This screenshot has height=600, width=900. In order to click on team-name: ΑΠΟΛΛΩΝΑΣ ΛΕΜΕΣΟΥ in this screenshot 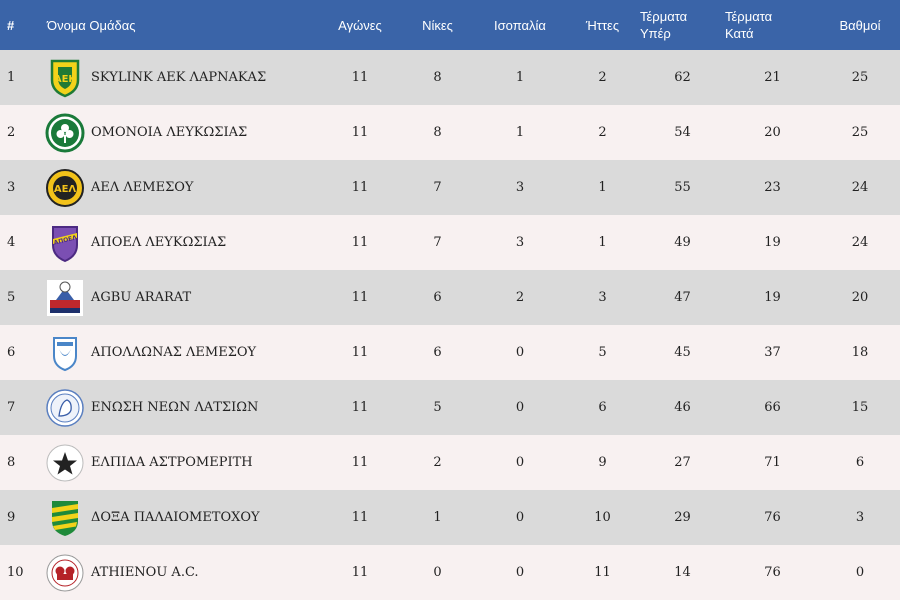, I will do `click(174, 352)`.